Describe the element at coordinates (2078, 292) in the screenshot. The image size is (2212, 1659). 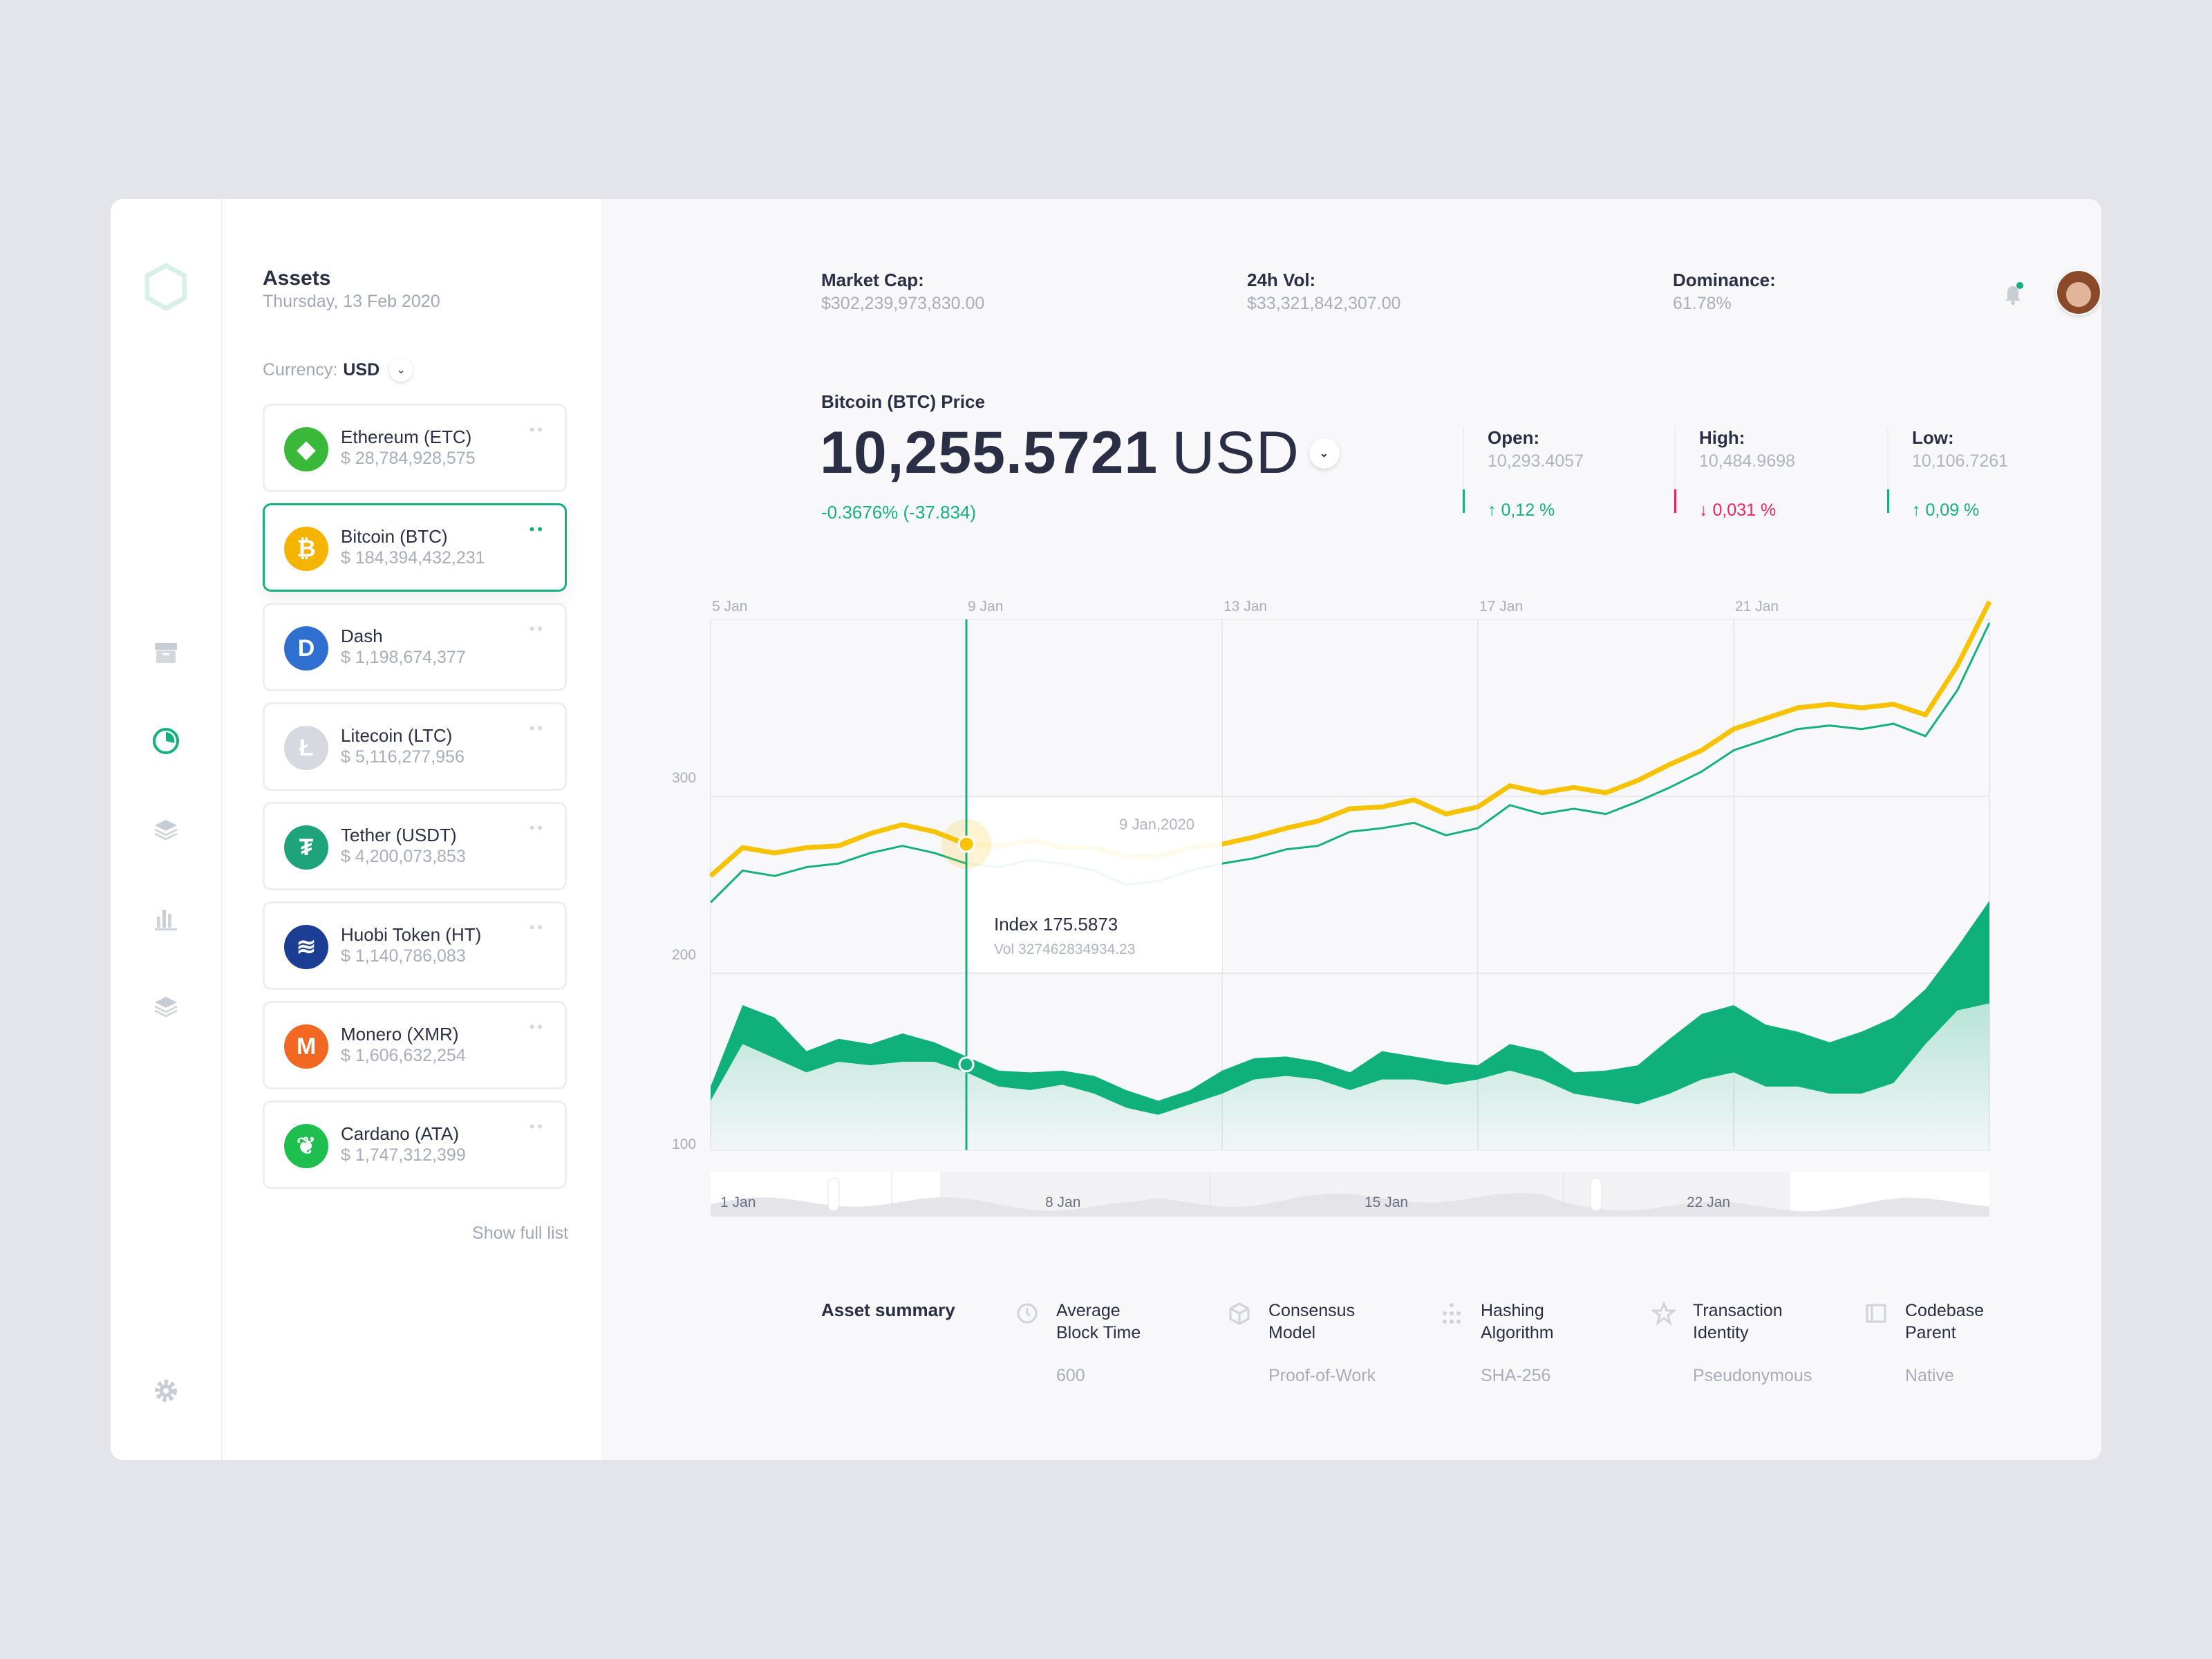
I see `user-avatar` at that location.